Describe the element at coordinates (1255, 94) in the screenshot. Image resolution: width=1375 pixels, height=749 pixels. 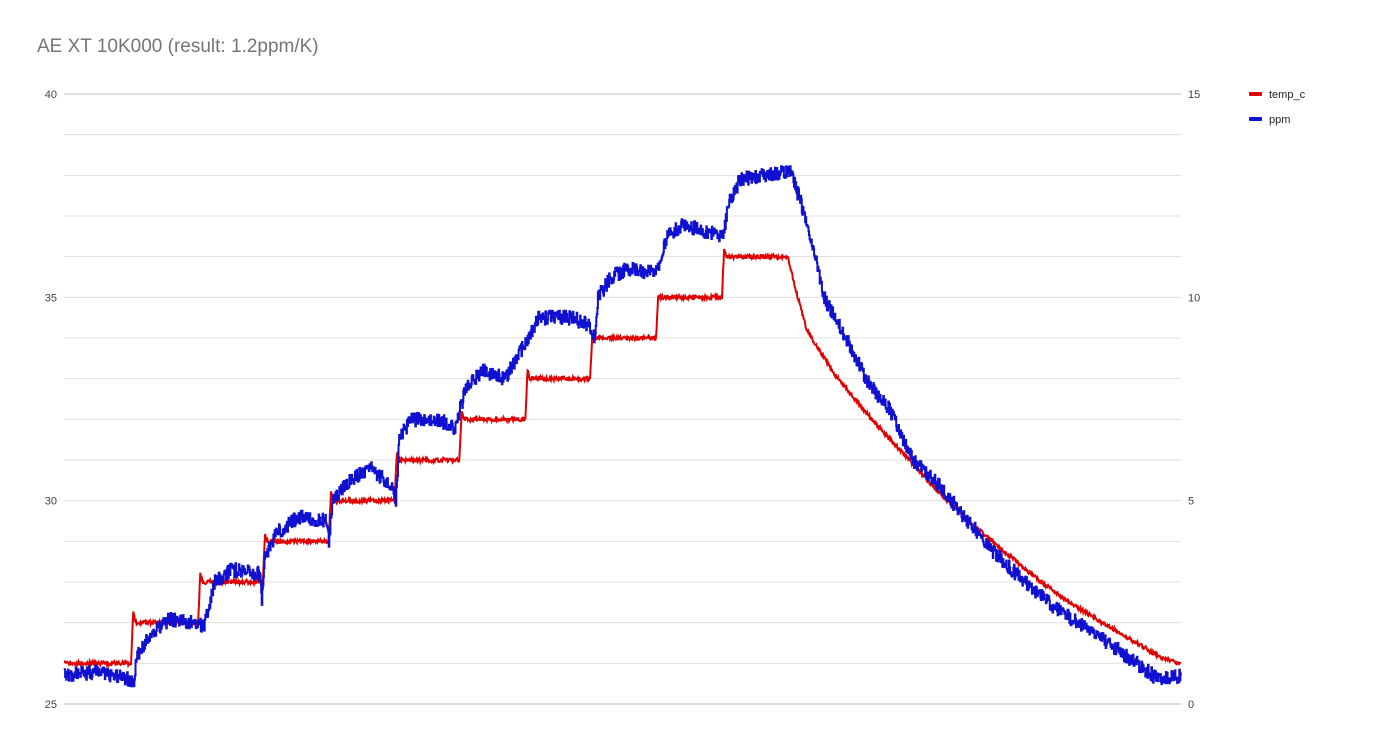
I see `legend-swatch-temp_c` at that location.